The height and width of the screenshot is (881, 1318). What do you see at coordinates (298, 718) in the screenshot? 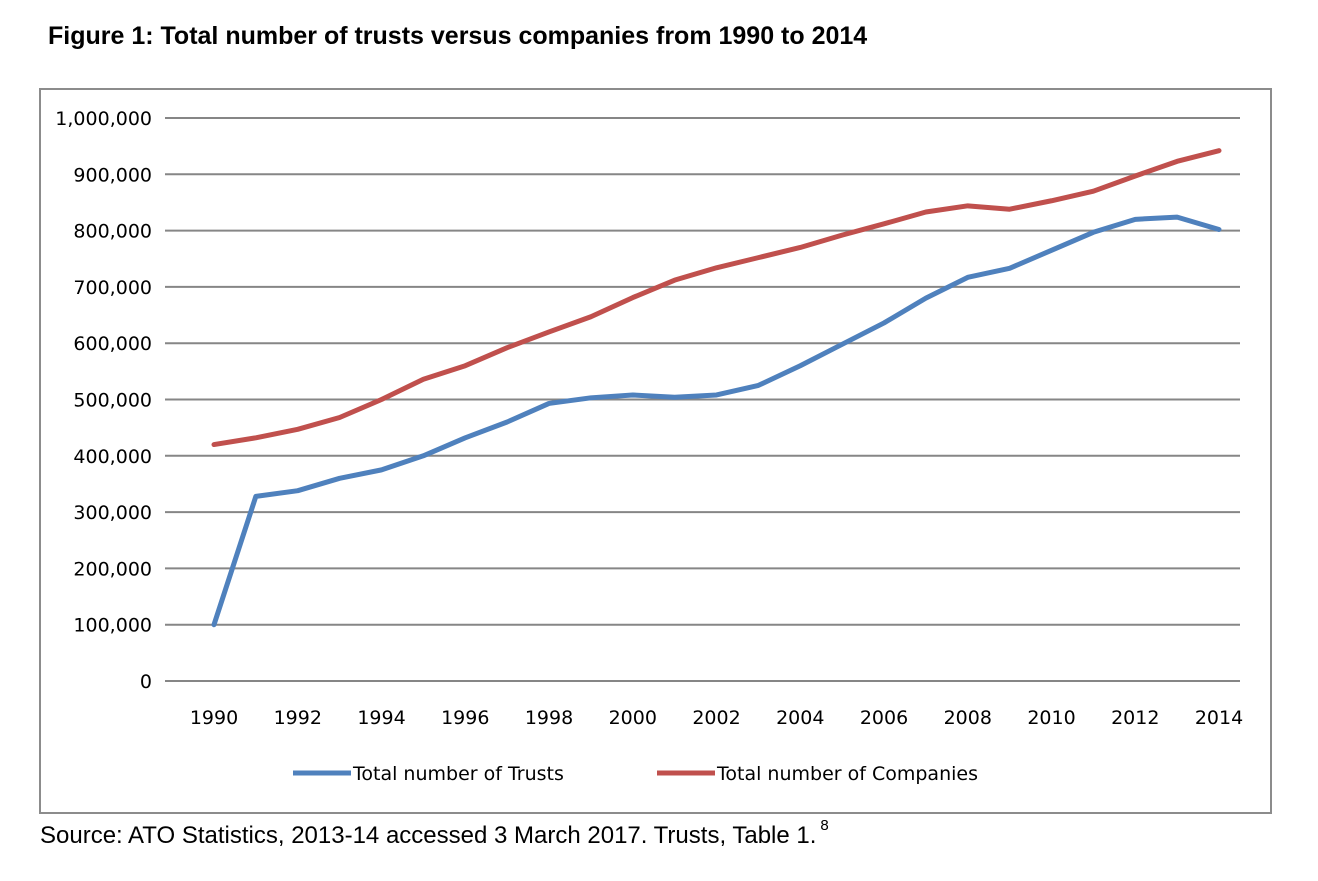
I see `x-tick-label: 1992` at bounding box center [298, 718].